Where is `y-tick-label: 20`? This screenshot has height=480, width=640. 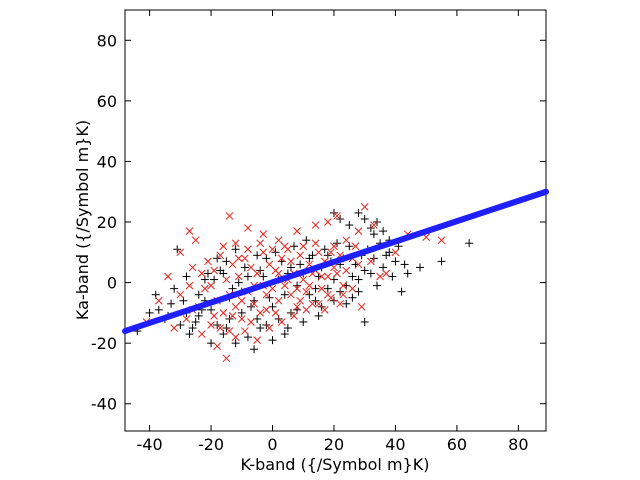
y-tick-label: 20 is located at coordinates (107, 222).